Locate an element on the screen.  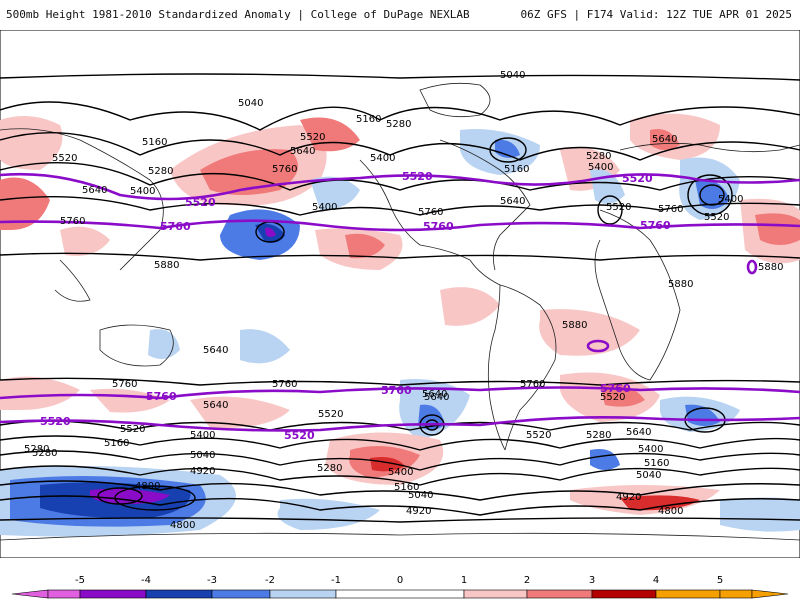
anomaly-positive-east-europe-core is located at coordinates (777, 229).